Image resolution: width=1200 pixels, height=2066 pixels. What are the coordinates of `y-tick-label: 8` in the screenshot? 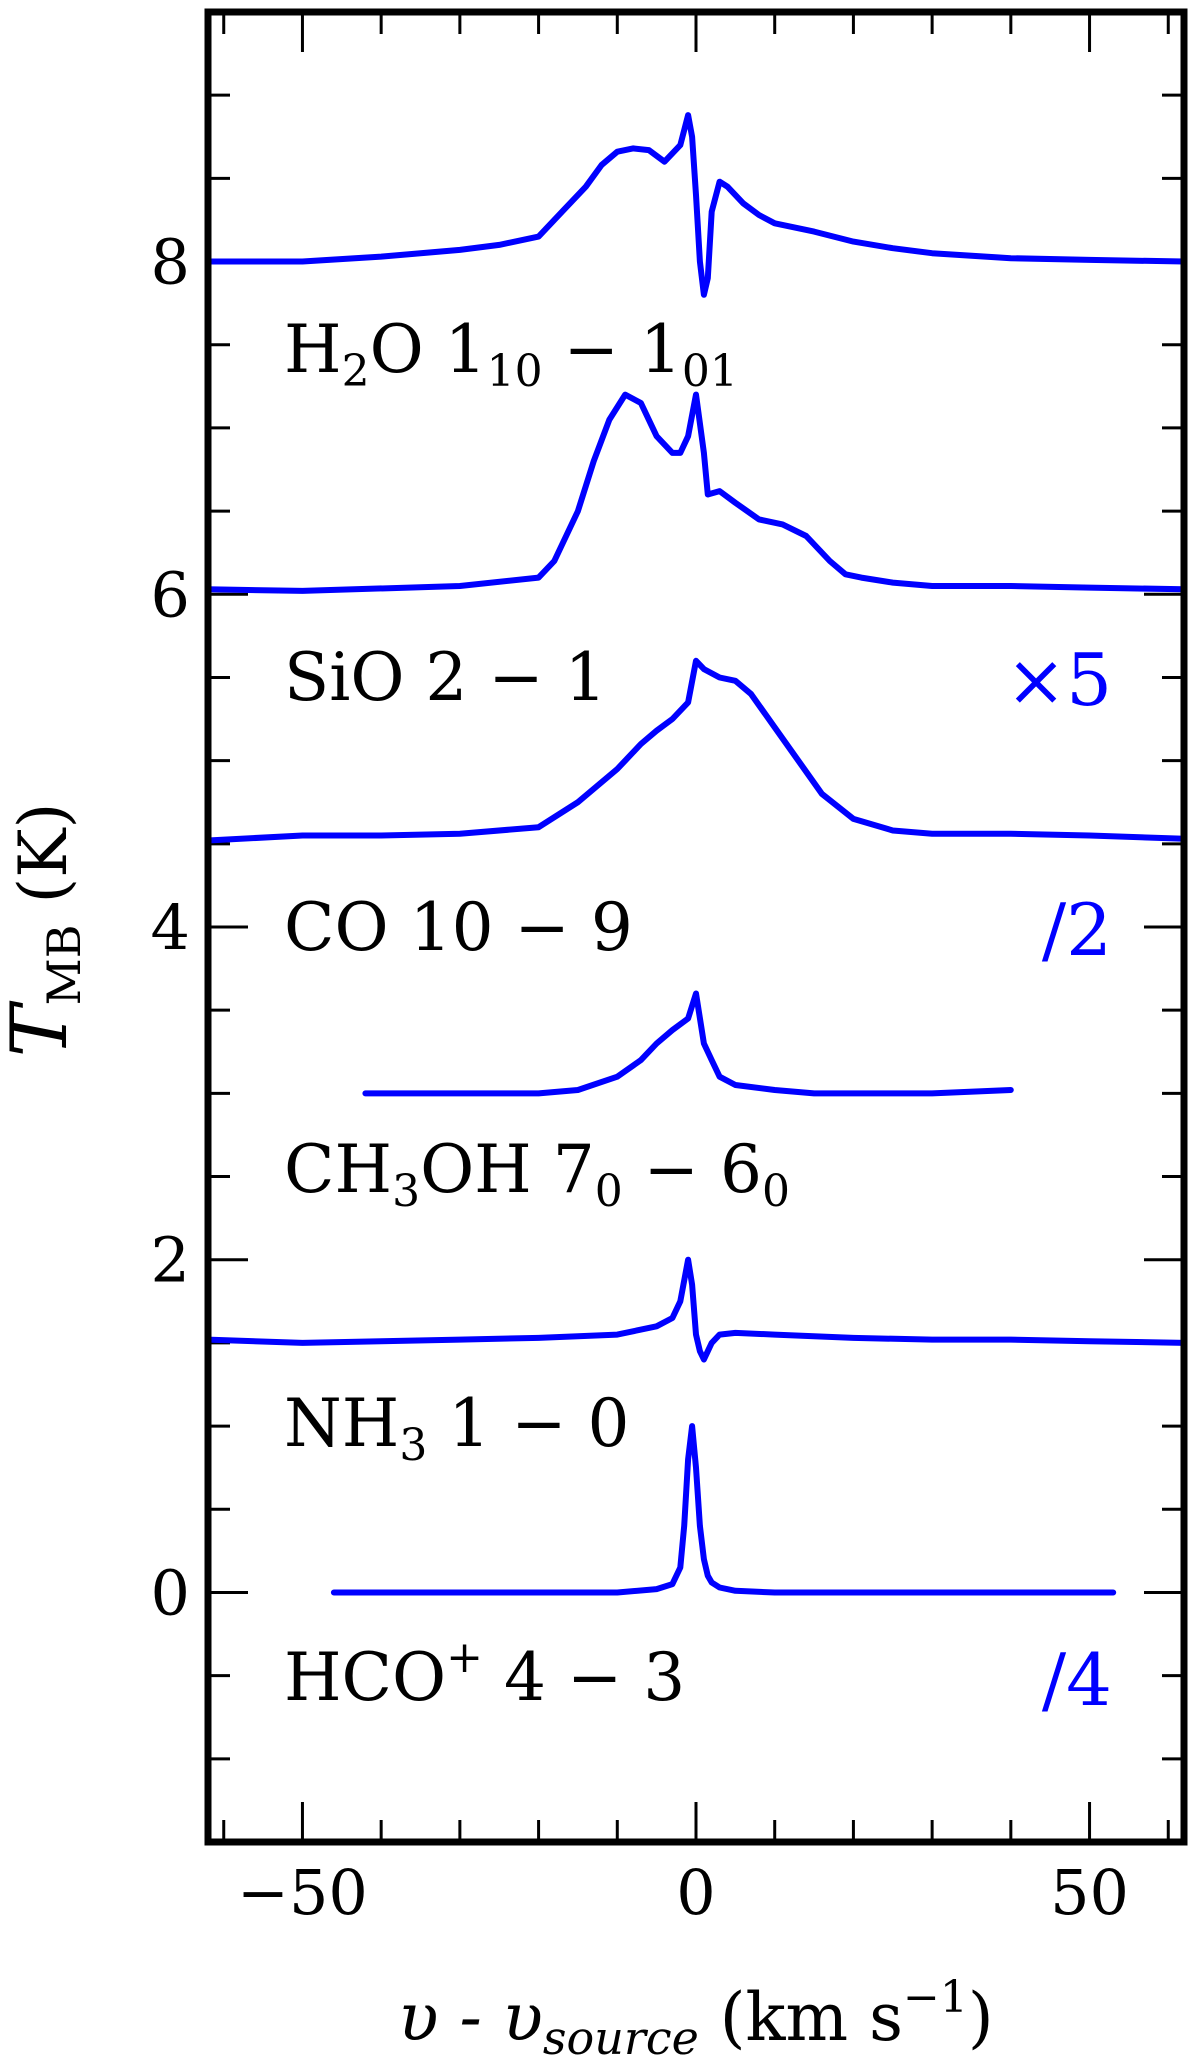 It's located at (170, 262).